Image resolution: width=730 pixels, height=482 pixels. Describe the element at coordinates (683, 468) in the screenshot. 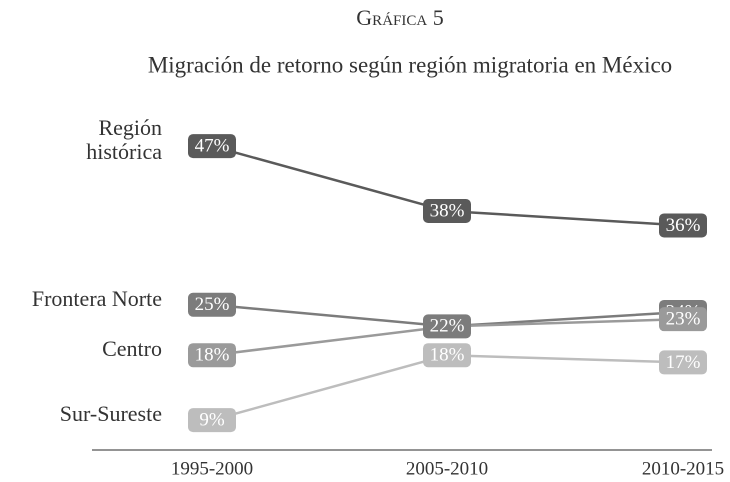

I see `x-tick-label: 2010-2015` at that location.